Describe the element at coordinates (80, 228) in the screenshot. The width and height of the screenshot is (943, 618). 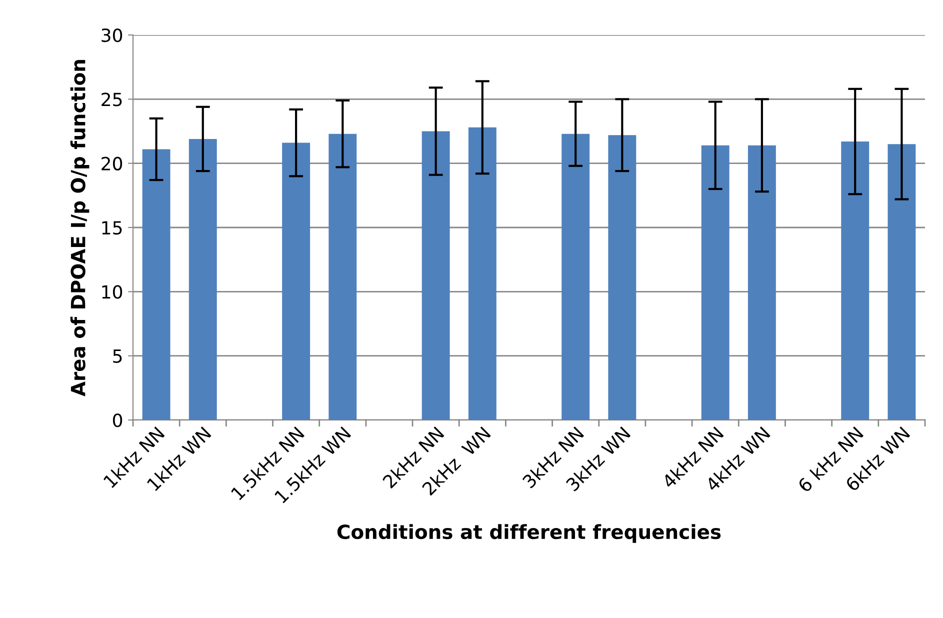
I see `y-axis-title: Area of DPOAE I/p O/p function` at that location.